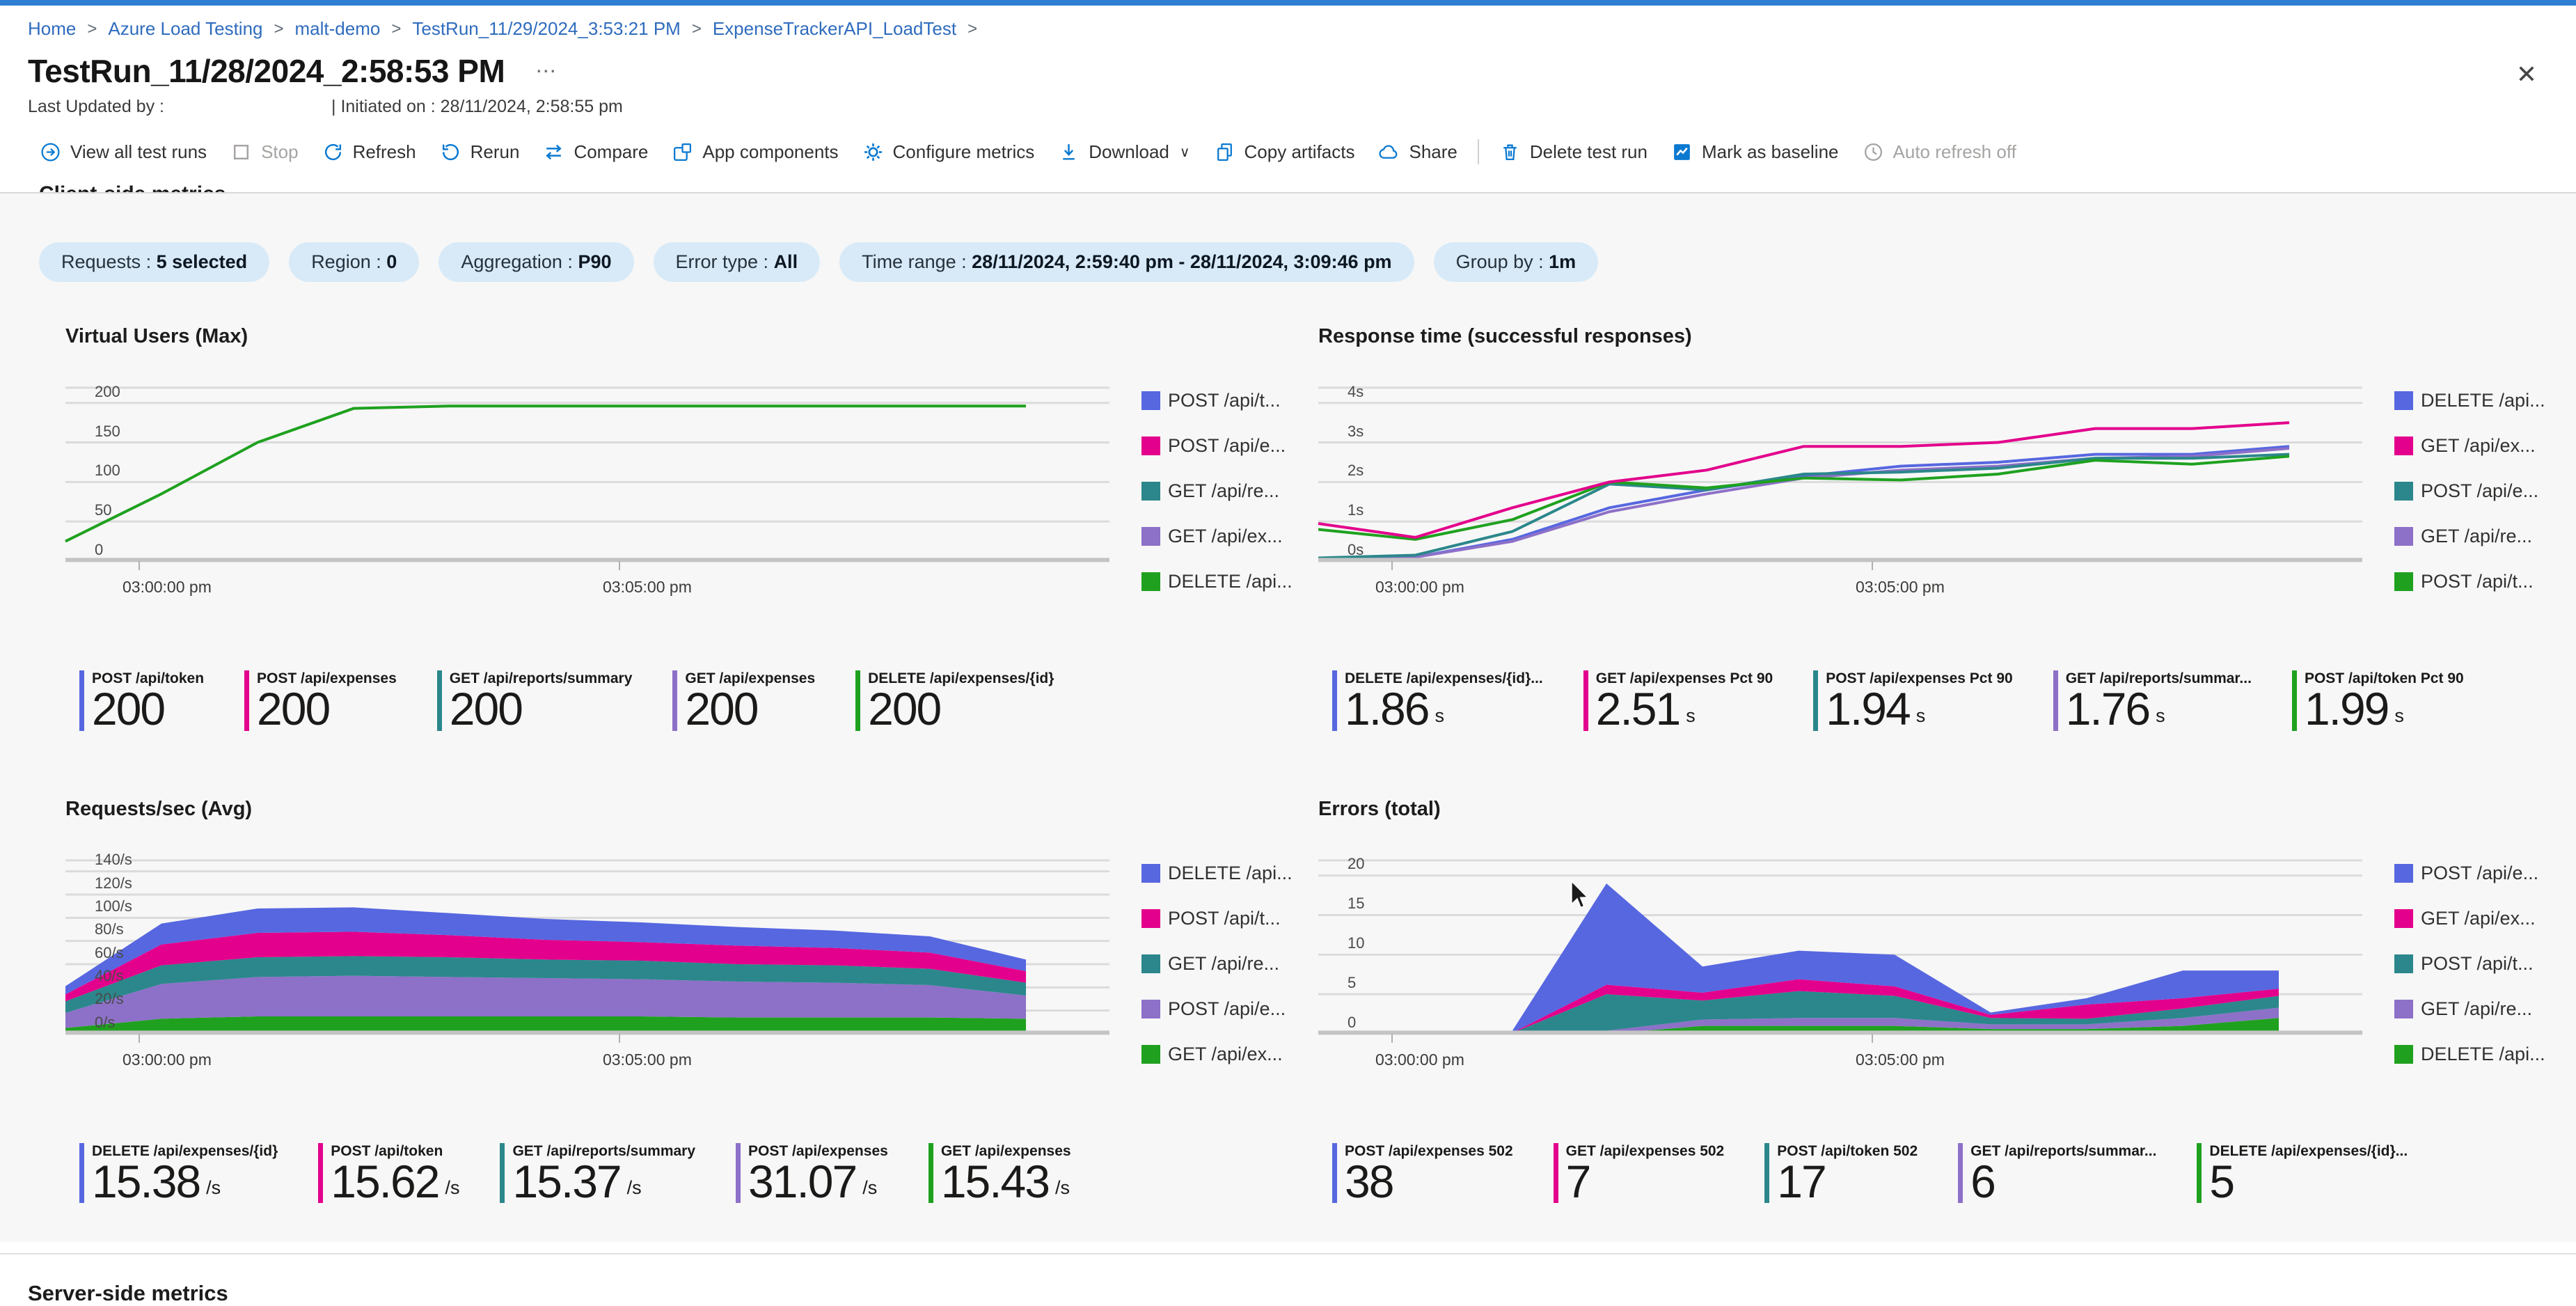 The height and width of the screenshot is (1306, 2576). What do you see at coordinates (1573, 152) in the screenshot?
I see `delete-test-run-button: Delete test run` at bounding box center [1573, 152].